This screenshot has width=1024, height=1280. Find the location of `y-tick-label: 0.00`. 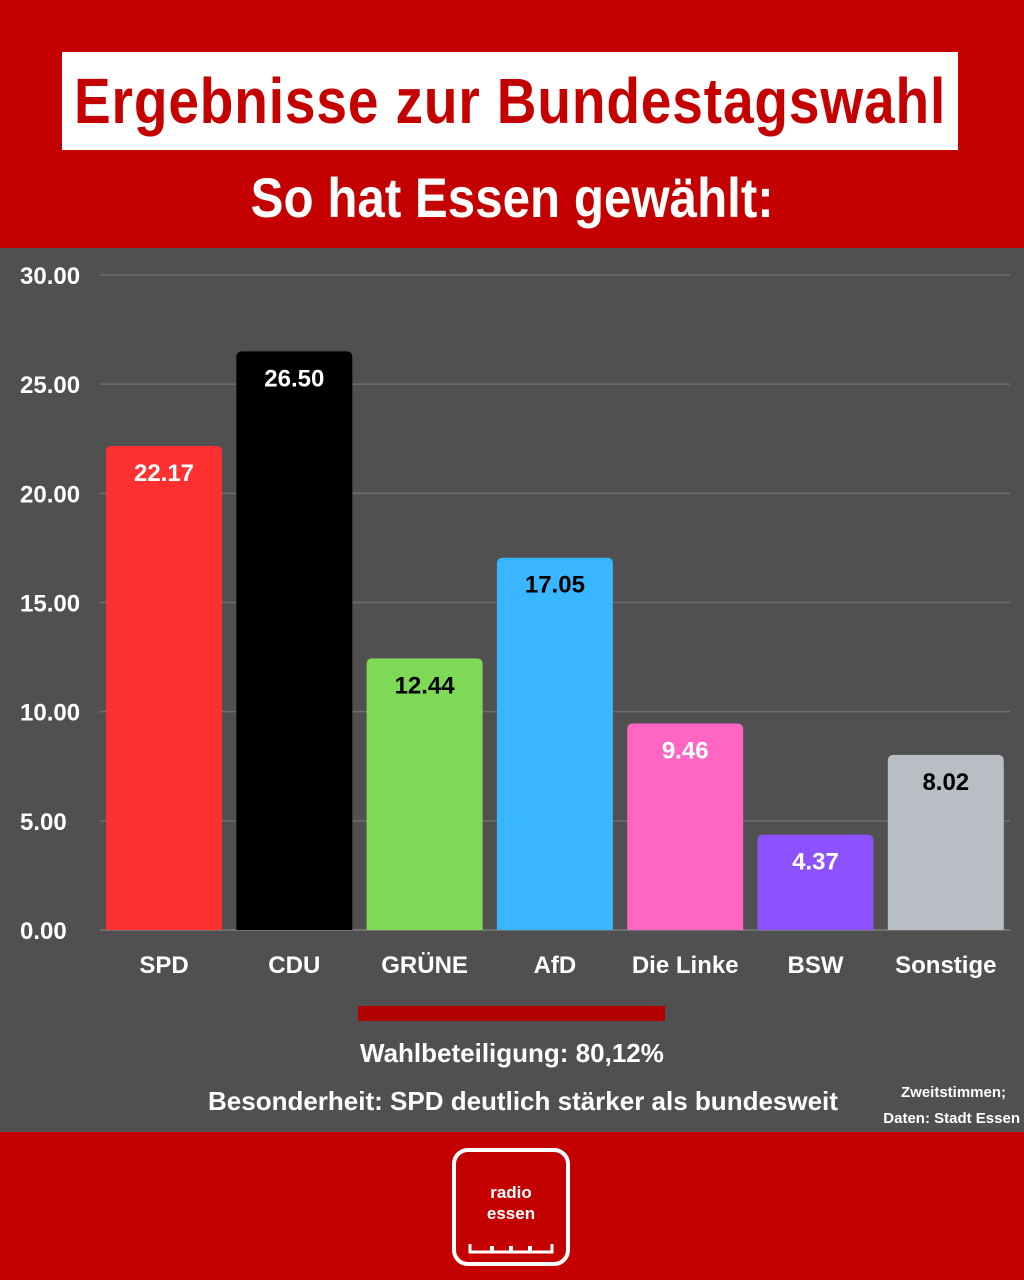

y-tick-label: 0.00 is located at coordinates (43, 931).